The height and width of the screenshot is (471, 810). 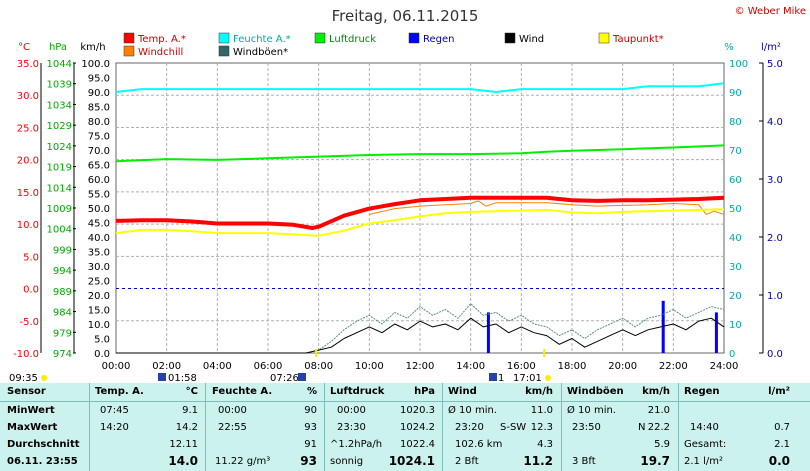 I want to click on wind-tick-label: 80.0, so click(x=99, y=122).